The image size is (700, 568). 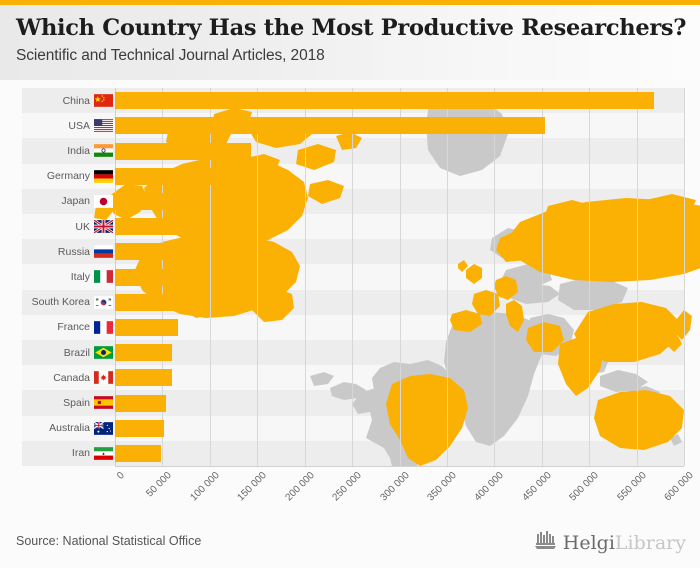 I want to click on category-label: France, so click(x=73, y=327).